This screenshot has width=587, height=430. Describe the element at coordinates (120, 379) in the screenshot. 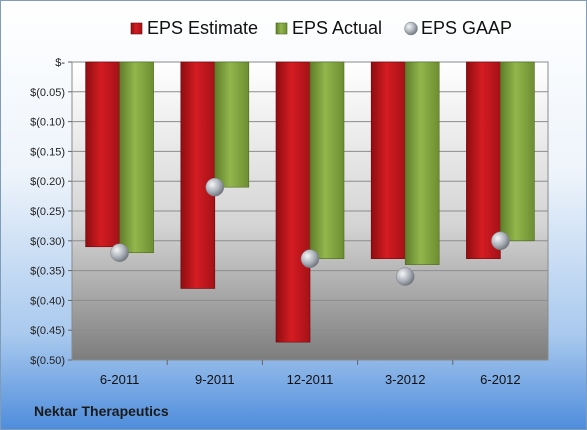

I see `x-tick-label: 6-2011` at that location.